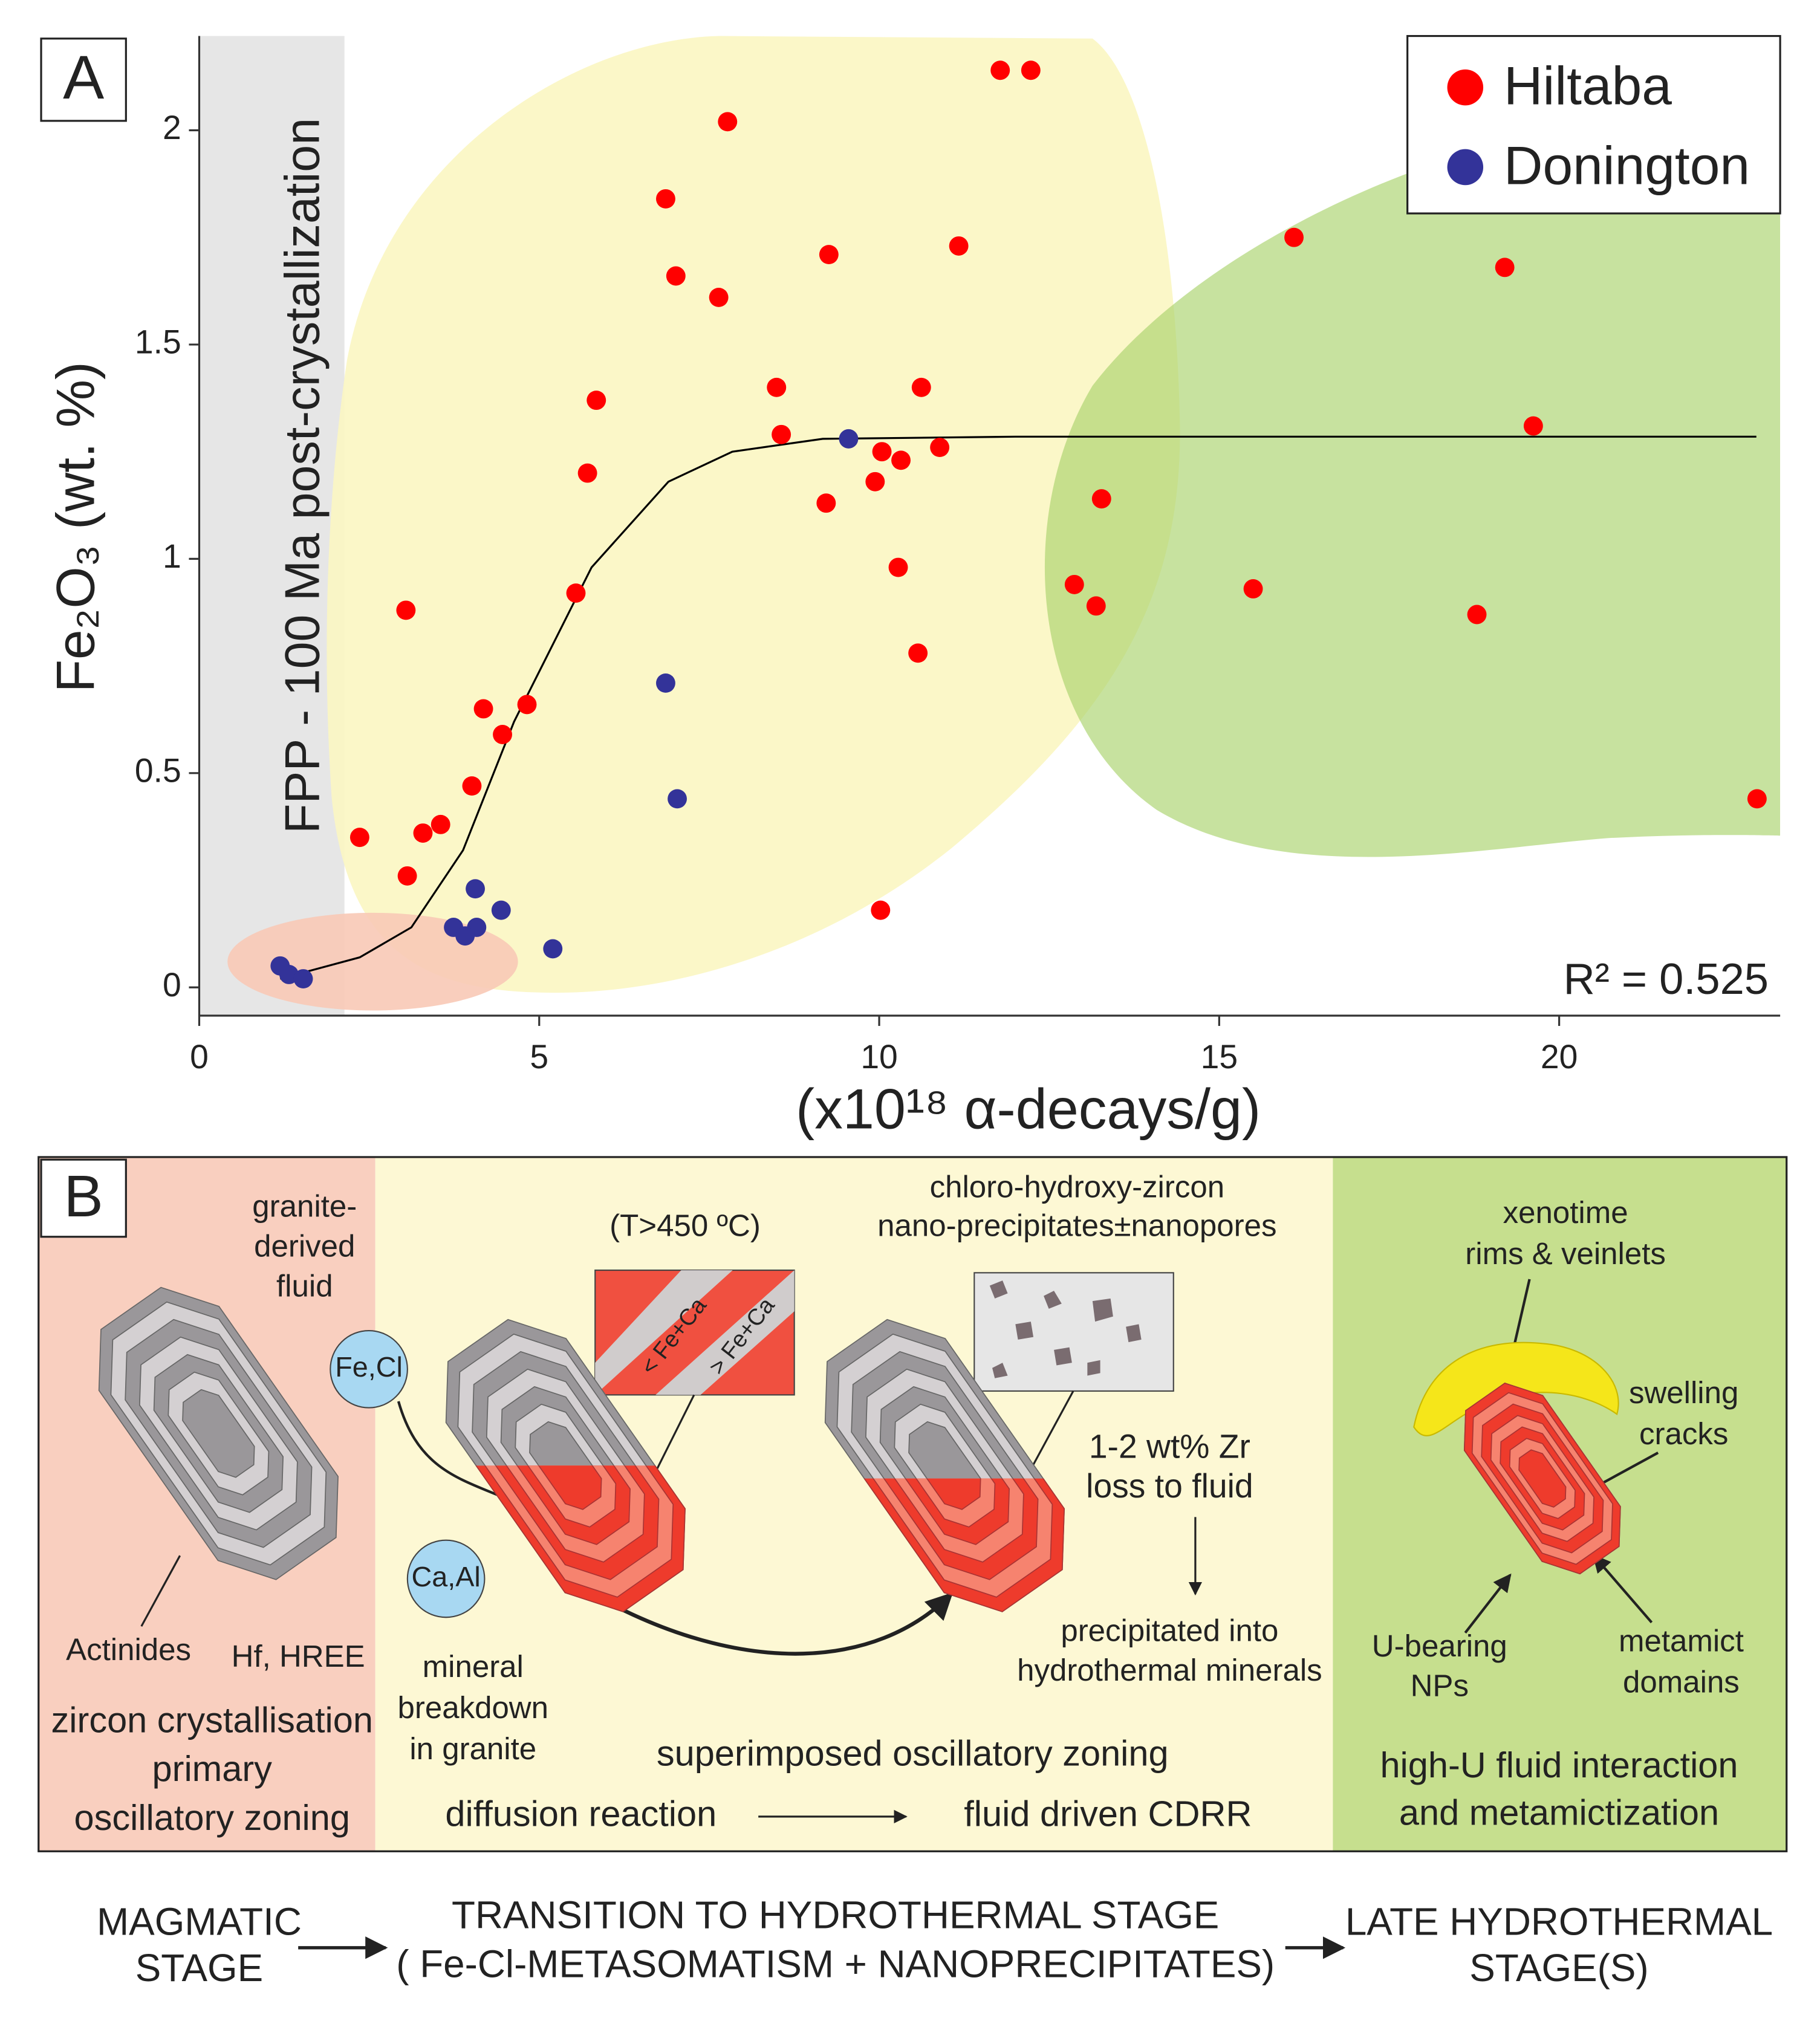  What do you see at coordinates (212, 1719) in the screenshot?
I see `diagram-label: zircon crystallisation` at bounding box center [212, 1719].